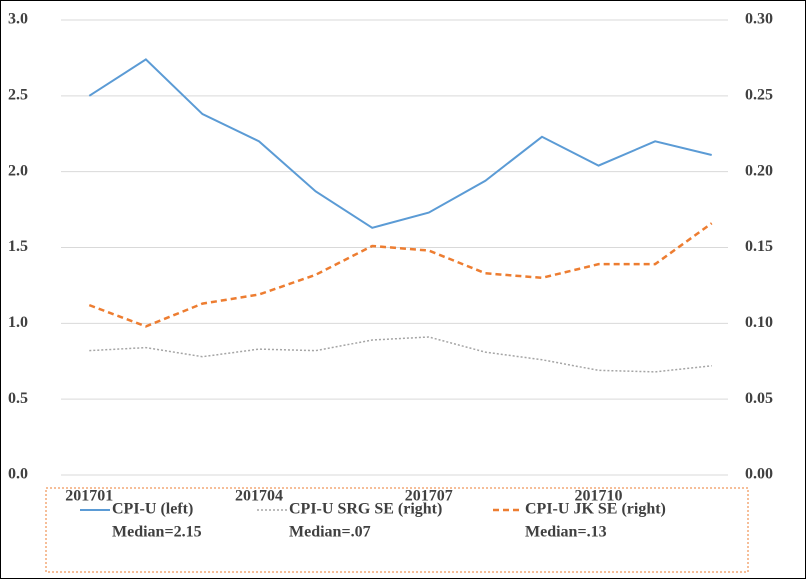 The image size is (806, 579). What do you see at coordinates (18, 474) in the screenshot?
I see `y-tick-label: 0.0` at bounding box center [18, 474].